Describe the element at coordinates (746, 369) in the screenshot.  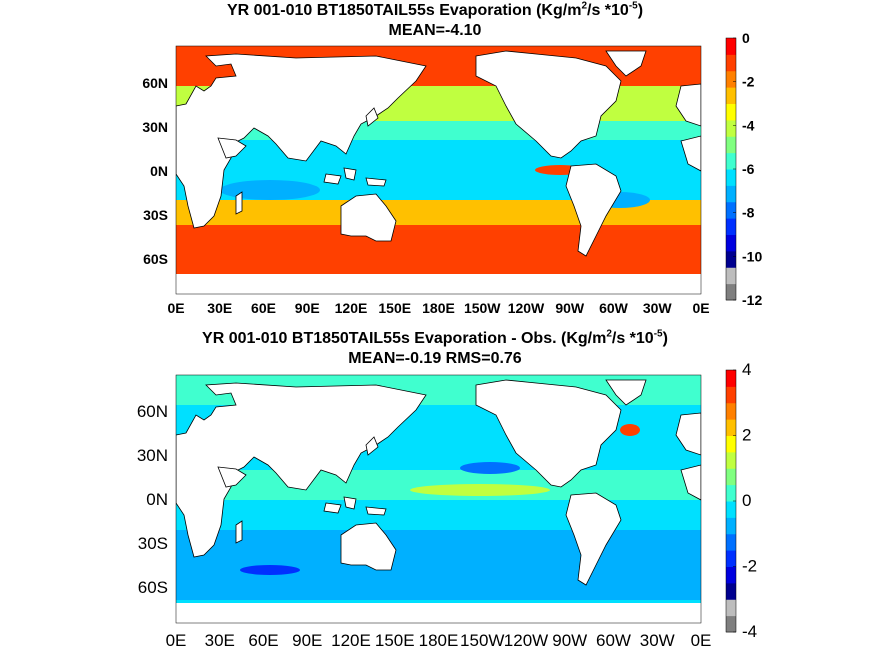
I see `colorbar-tick-label: 4` at that location.